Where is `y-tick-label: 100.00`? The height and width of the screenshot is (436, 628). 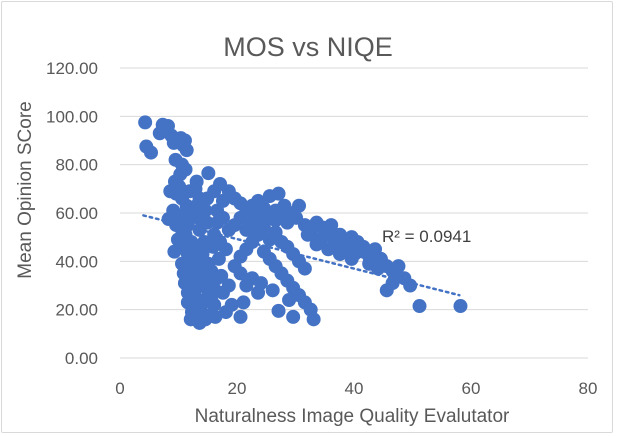 y-tick-label: 100.00 is located at coordinates (72, 116).